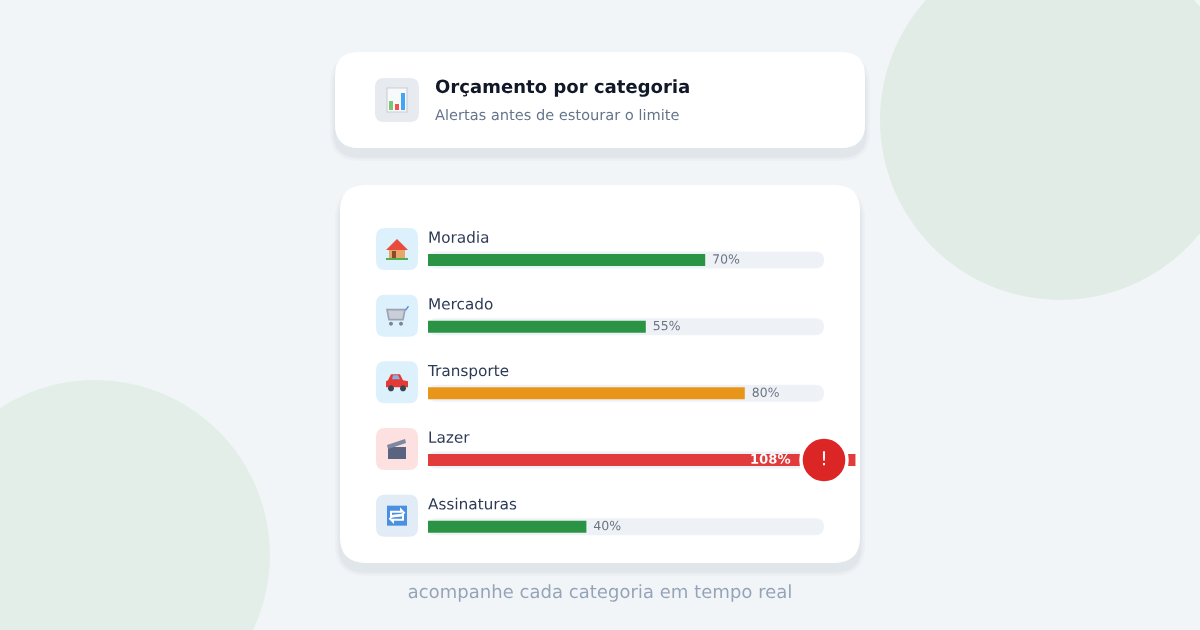  I want to click on chart-subtitle: Alertas antes de estourar o limite, so click(557, 114).